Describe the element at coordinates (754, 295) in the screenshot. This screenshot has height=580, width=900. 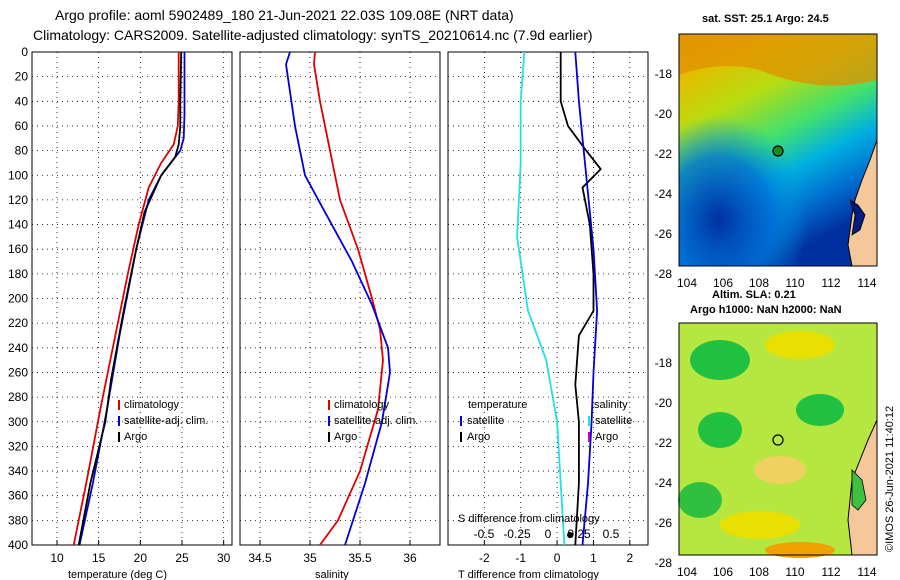
I see `sla-map-title-line1: Altim. SLA: 0.21` at that location.